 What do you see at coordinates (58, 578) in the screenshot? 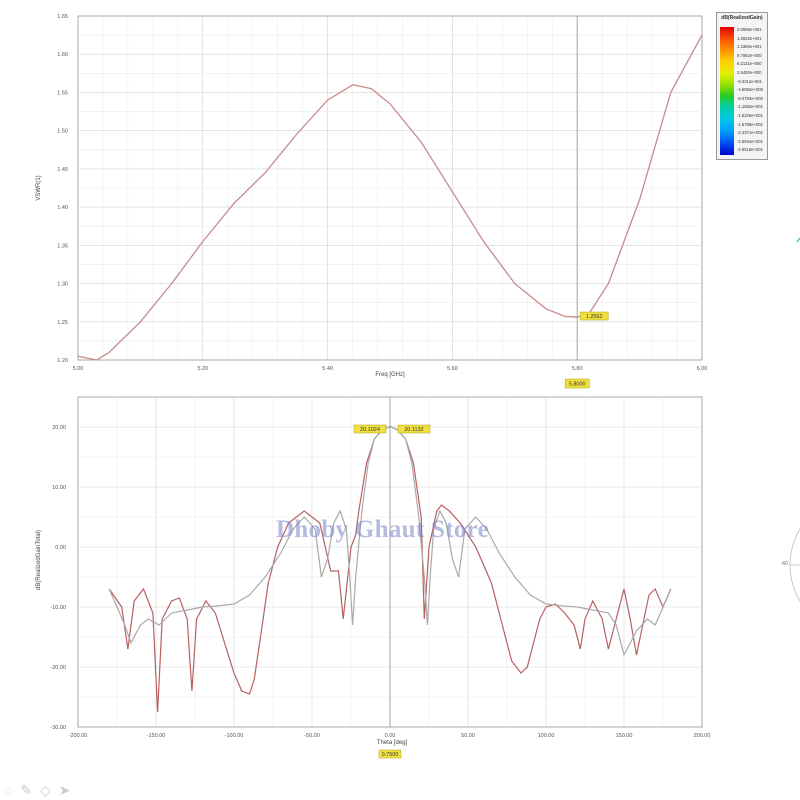
I see `gain-y-ticks: 20.00 10.00 0.00 -10.00 -20.00 -30.00` at bounding box center [58, 578].